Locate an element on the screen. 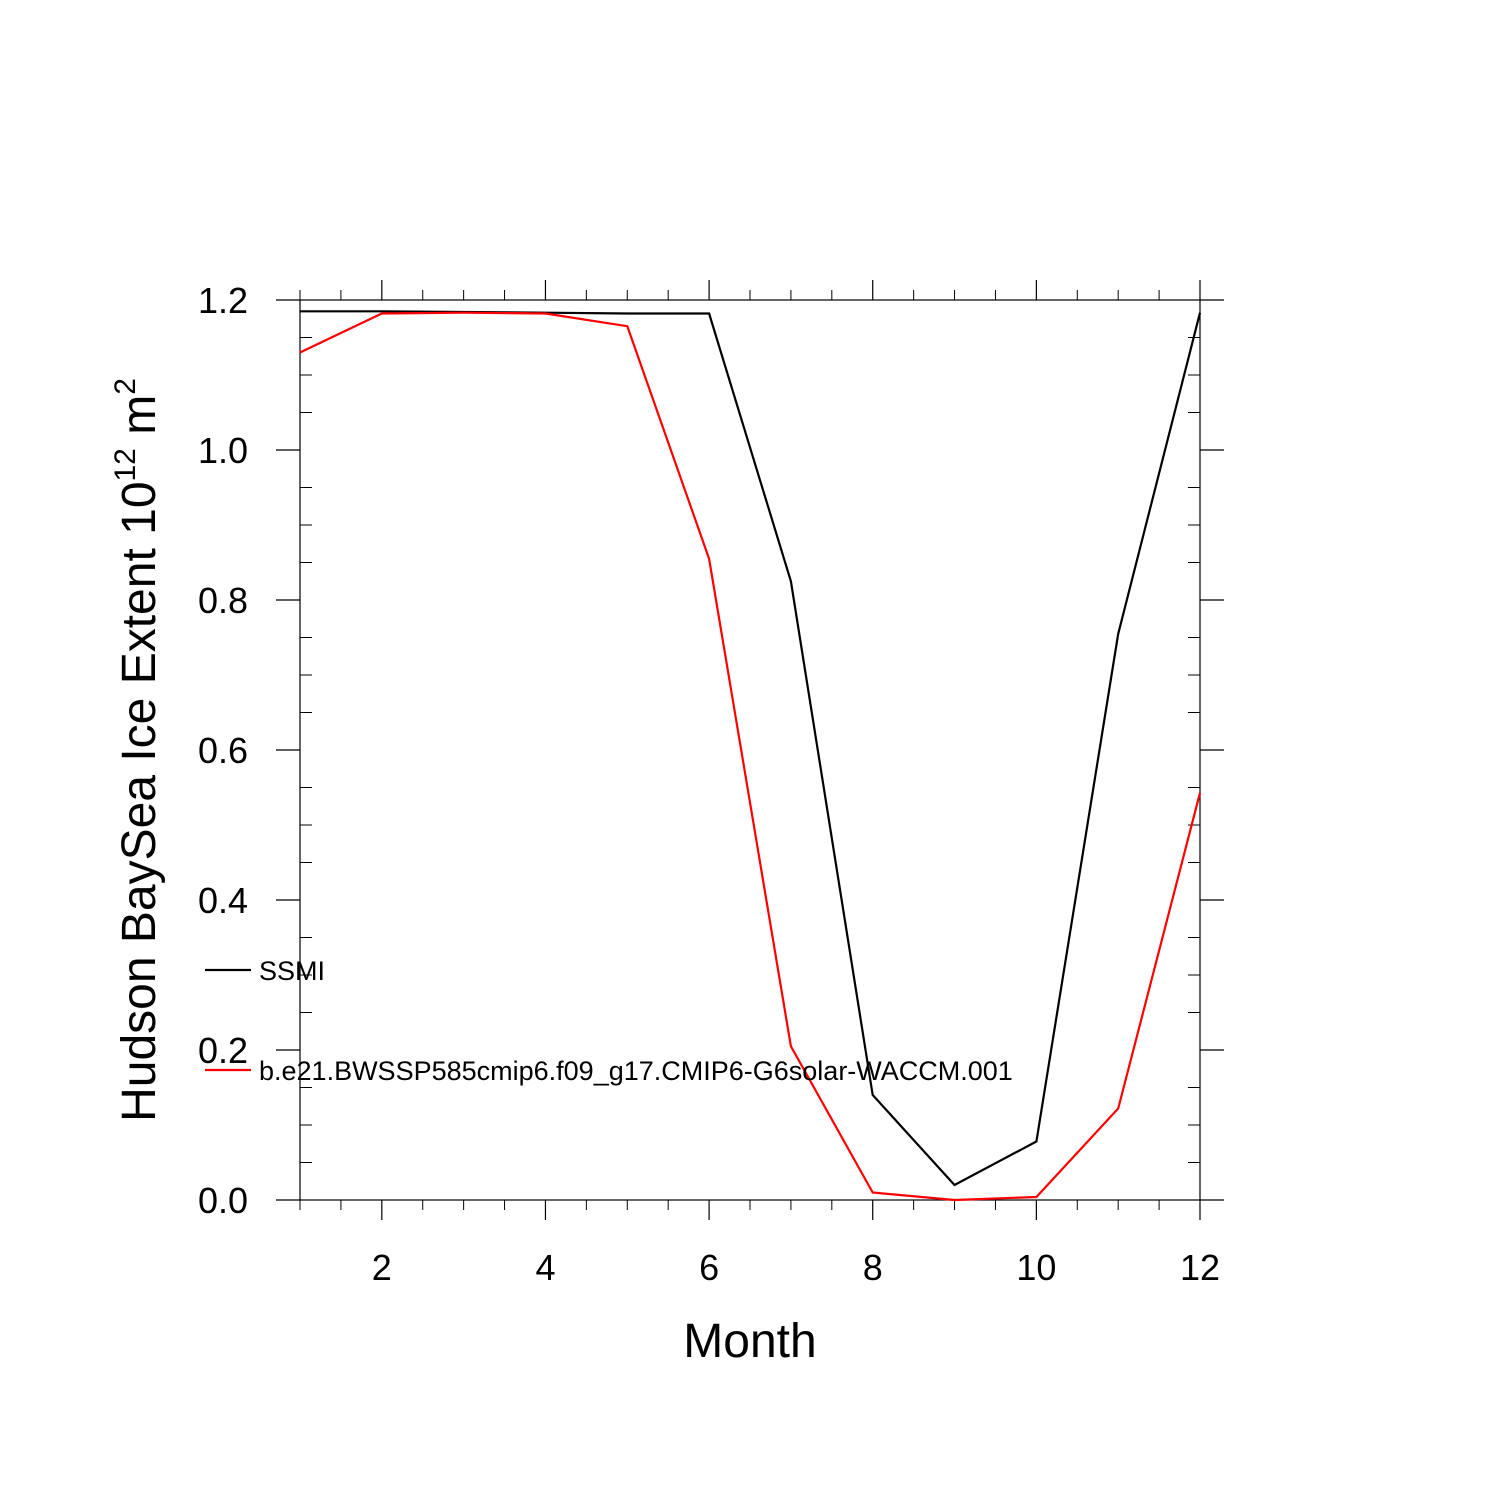 This screenshot has height=1500, width=1500. x-tick-label: 10 is located at coordinates (1036, 1267).